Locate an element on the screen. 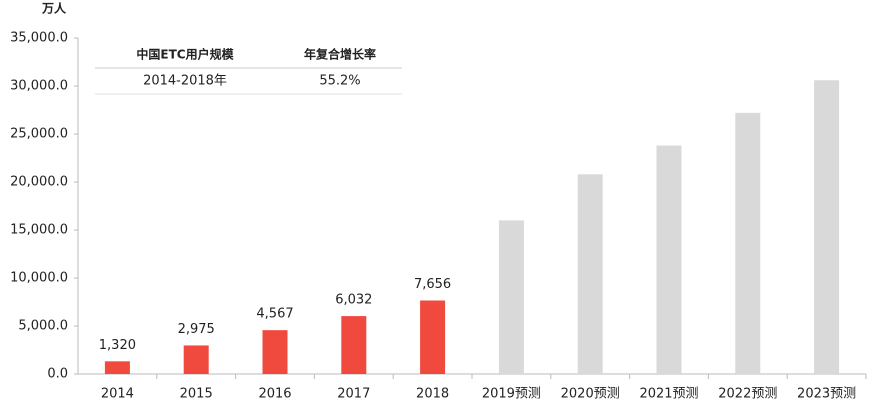 The width and height of the screenshot is (871, 412). table-header: 年复合增长率 is located at coordinates (340, 54).